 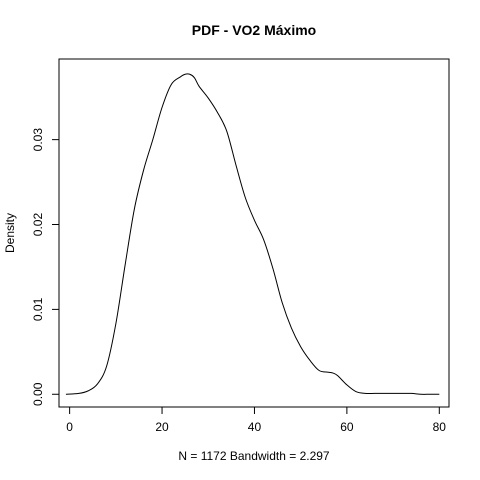 What do you see at coordinates (38, 140) in the screenshot?
I see `y-tick-label: 0.03` at bounding box center [38, 140].